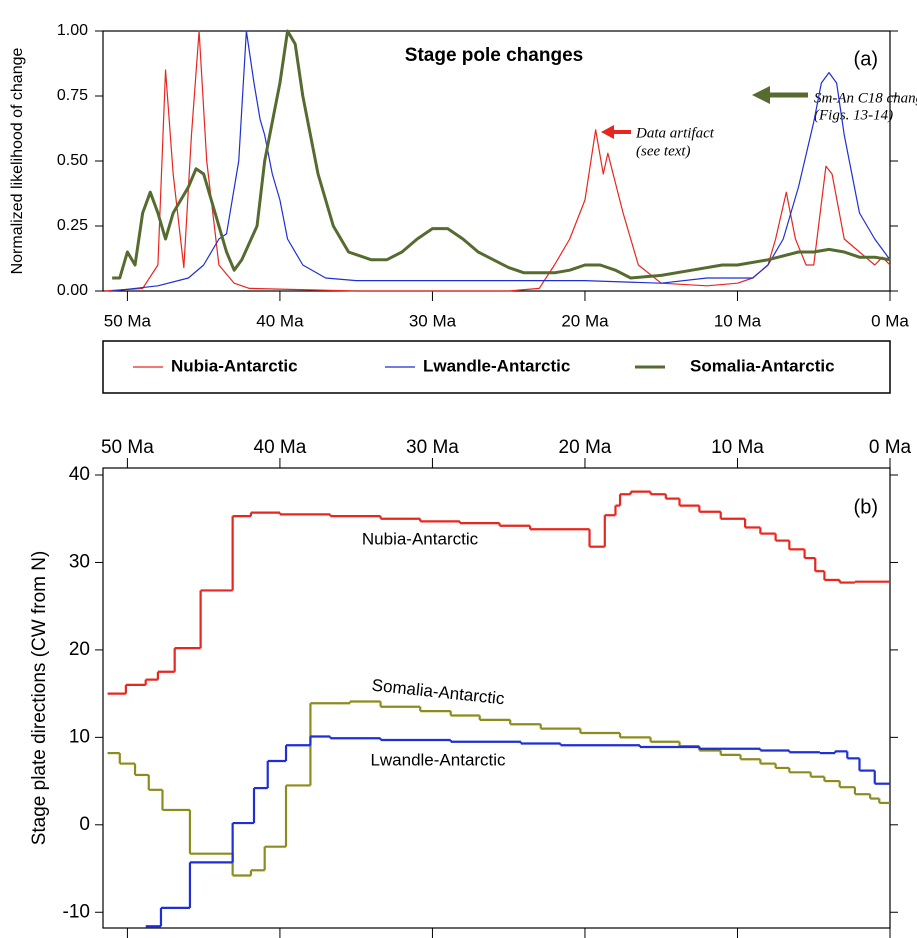 This screenshot has width=917, height=938. What do you see at coordinates (865, 98) in the screenshot?
I see `annotation: Sm-An C18 change` at bounding box center [865, 98].